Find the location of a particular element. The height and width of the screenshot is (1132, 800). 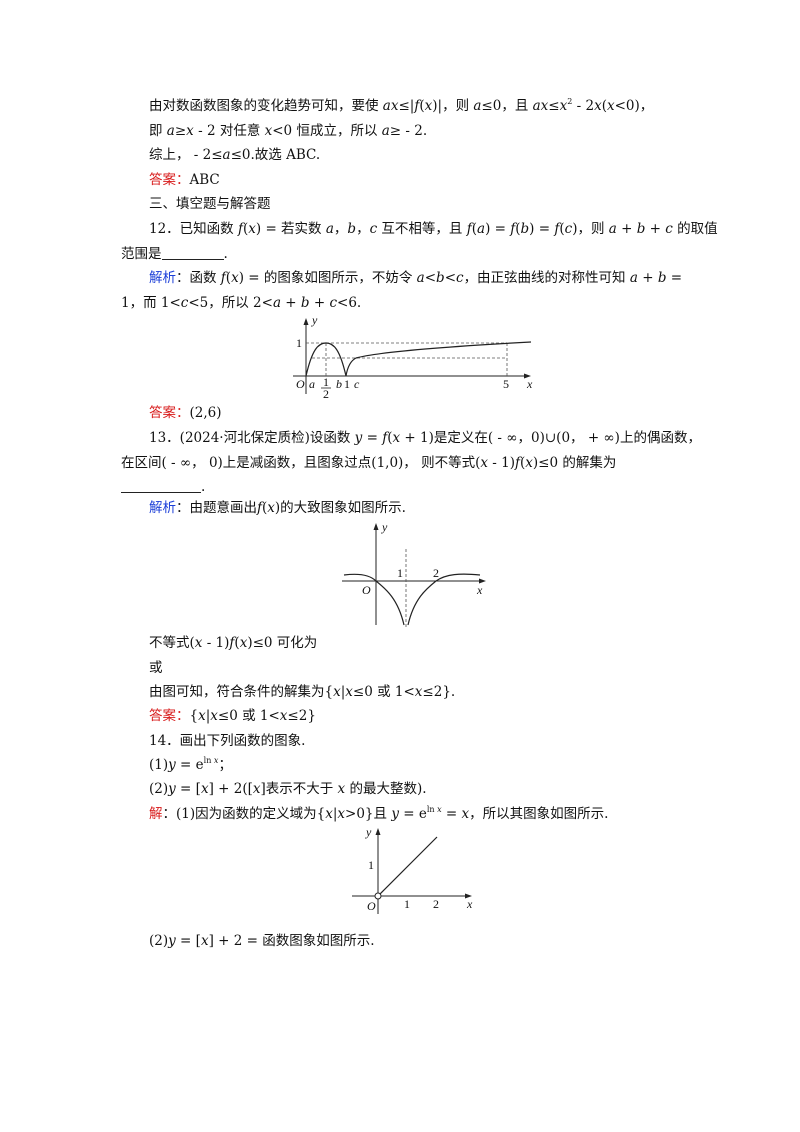

text: ] + 2 = 函数图象如图所示. is located at coordinates (291, 941).